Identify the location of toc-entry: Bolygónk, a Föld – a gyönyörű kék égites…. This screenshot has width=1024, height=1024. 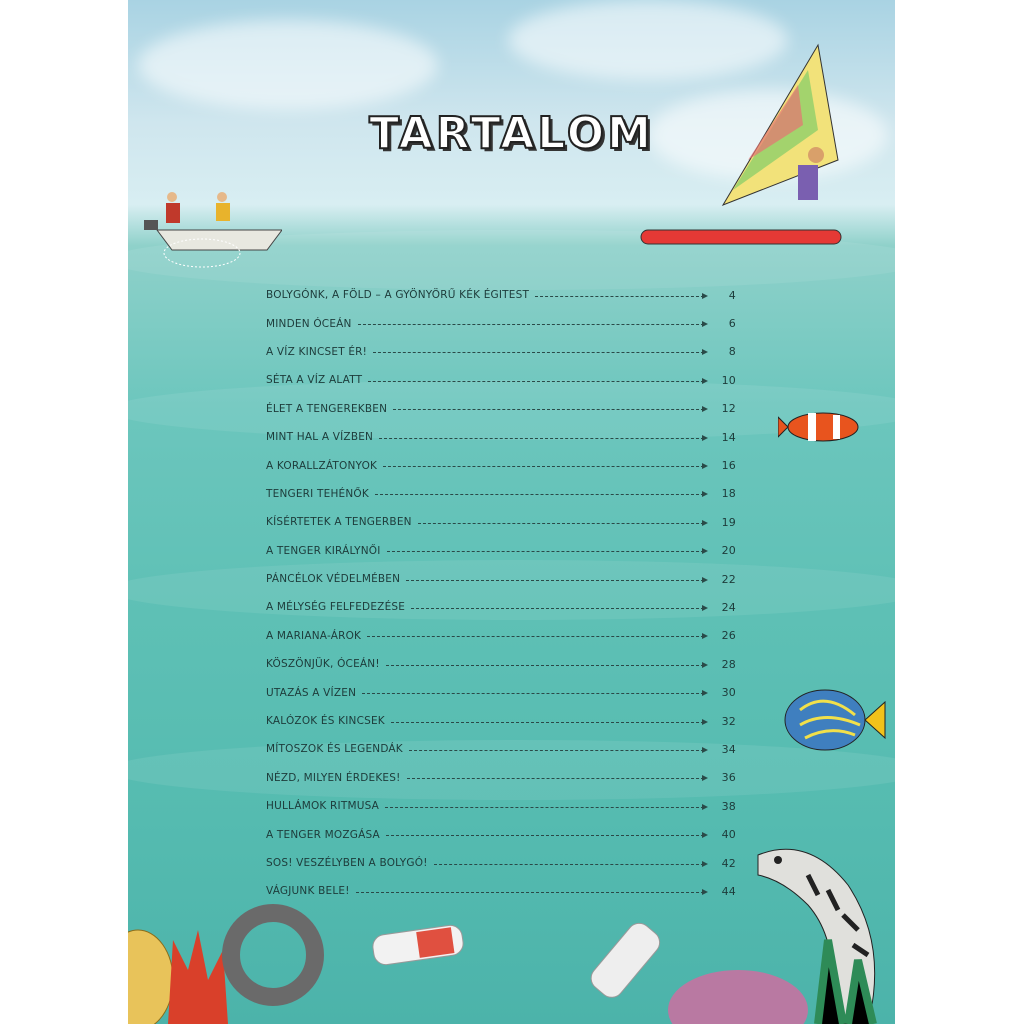
(501, 295).